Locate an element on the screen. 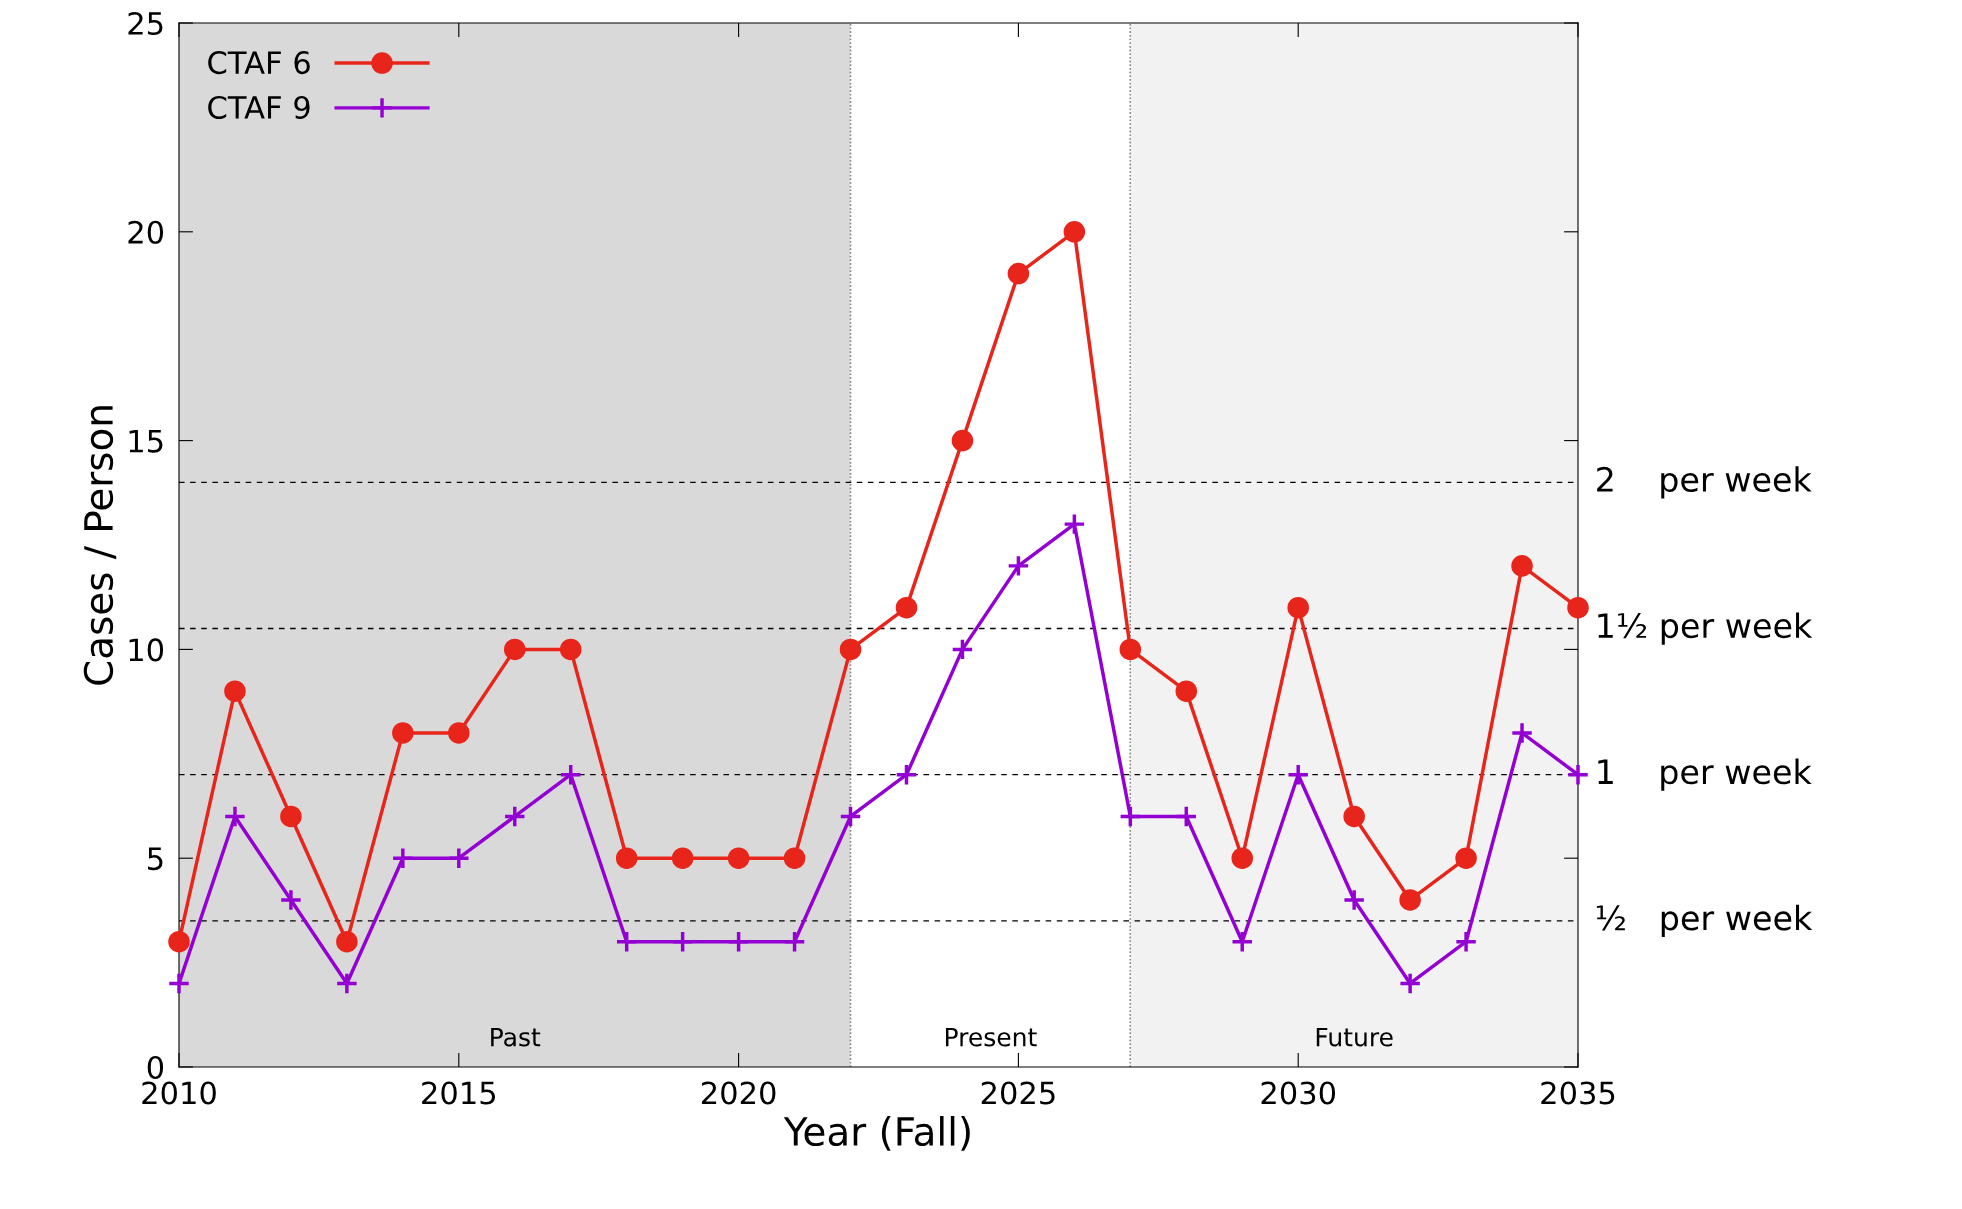 Image resolution: width=1962 pixels, height=1209 pixels. ref-line-label: 2 per week is located at coordinates (1704, 482).